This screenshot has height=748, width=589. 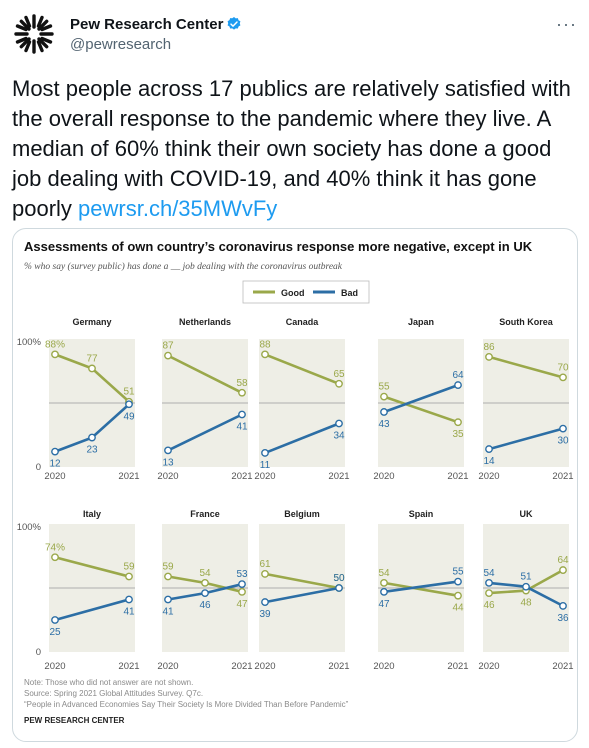 What do you see at coordinates (242, 574) in the screenshot?
I see `bad-value-label: 53` at bounding box center [242, 574].